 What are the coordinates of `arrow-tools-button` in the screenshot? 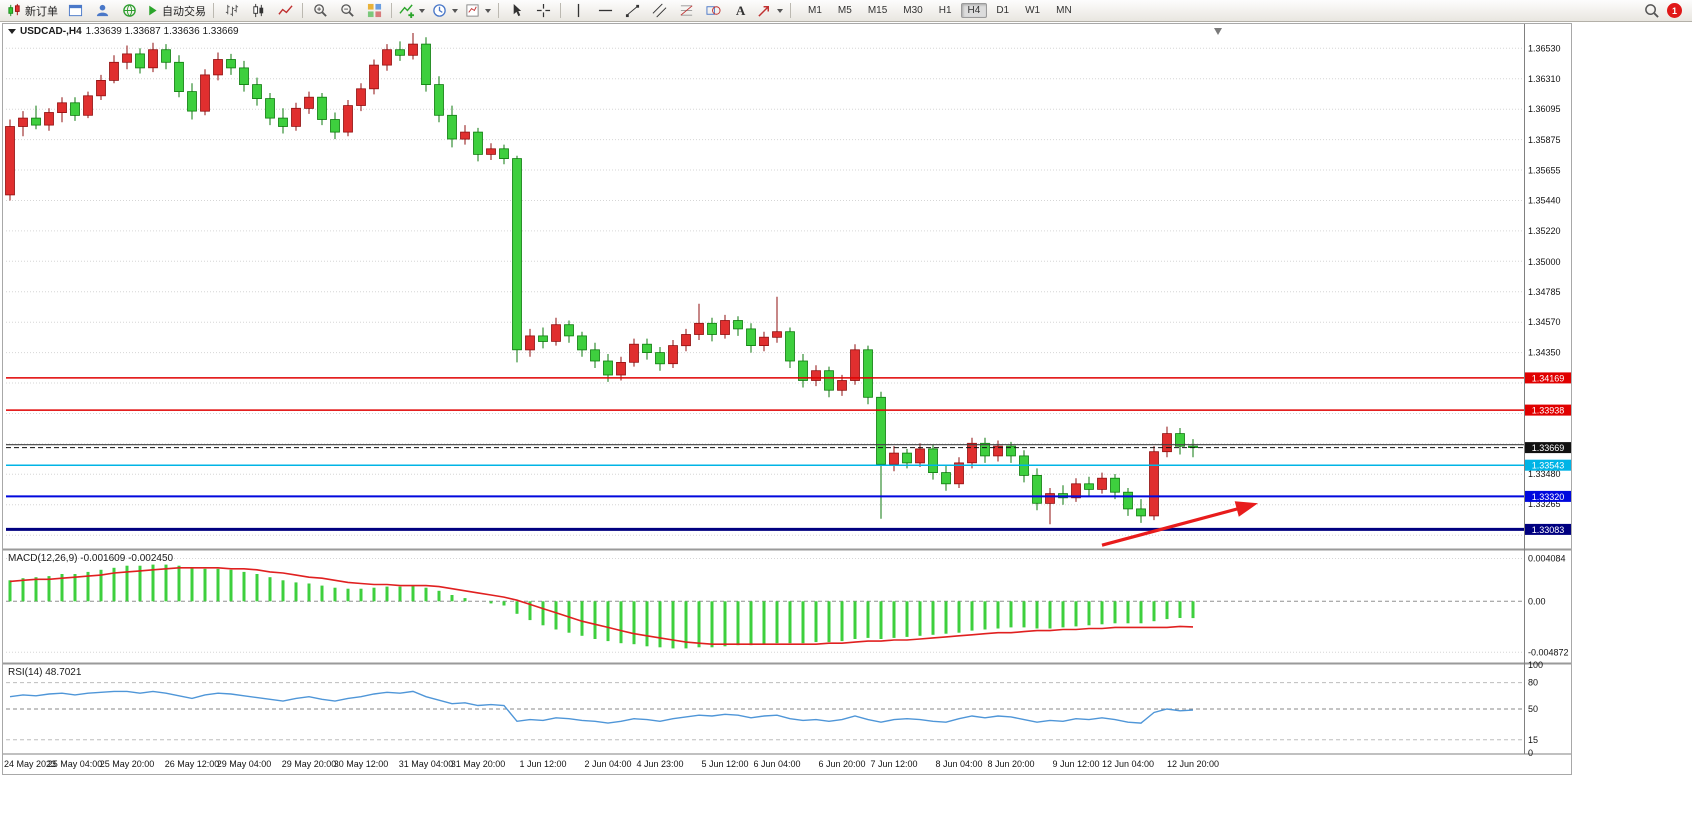 It's located at (770, 11).